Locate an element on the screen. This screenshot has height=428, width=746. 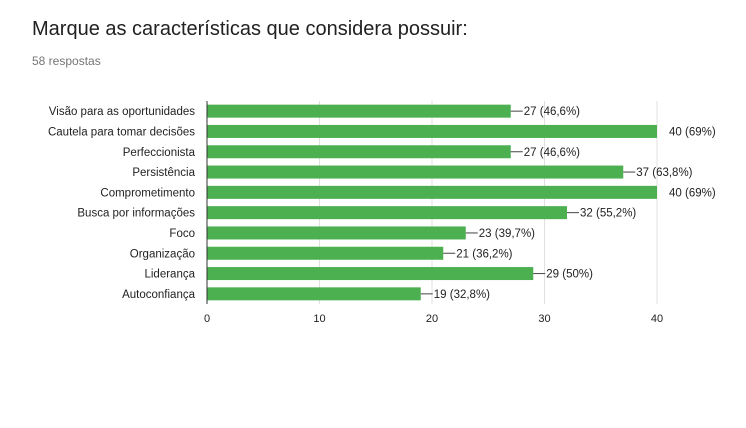
category-label: Busca por informações is located at coordinates (136, 214).